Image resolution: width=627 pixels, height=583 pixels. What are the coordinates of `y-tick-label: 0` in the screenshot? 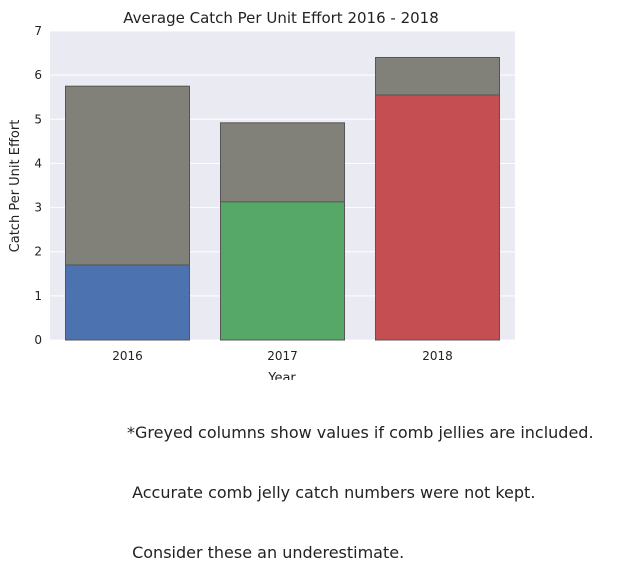 It's located at (38, 340).